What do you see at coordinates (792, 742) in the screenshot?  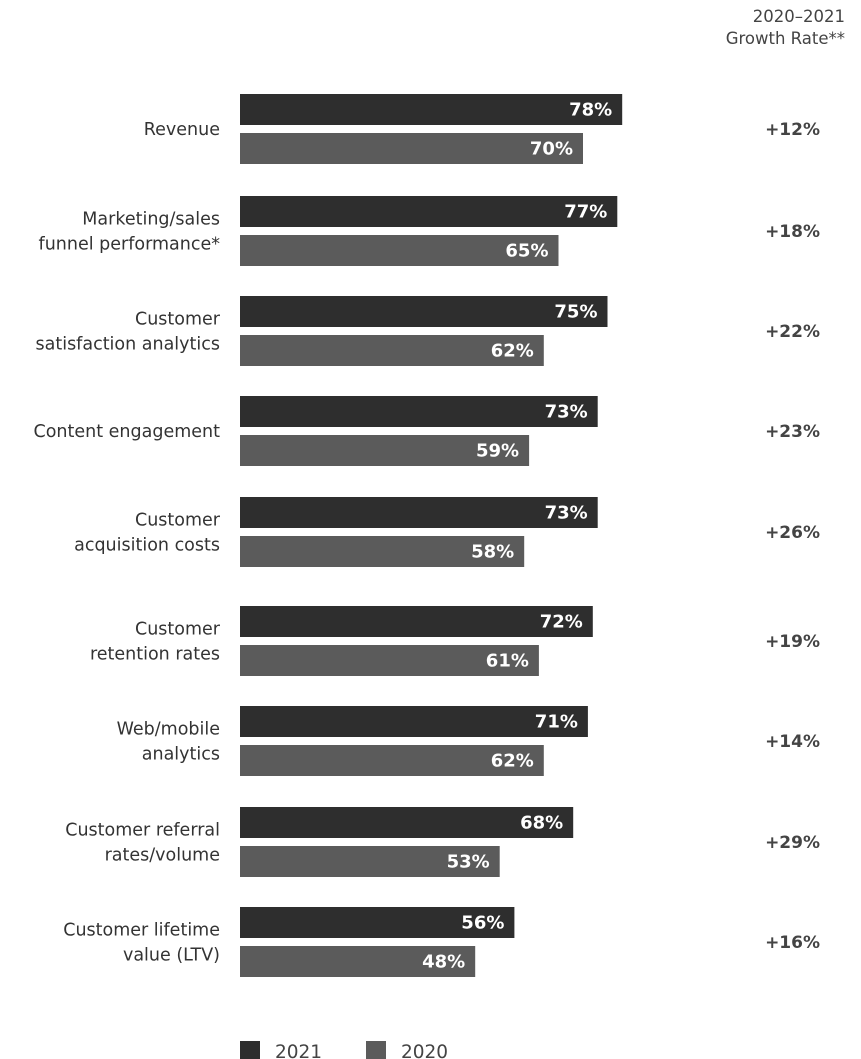 I see `growth-rate-value: +14%` at bounding box center [792, 742].